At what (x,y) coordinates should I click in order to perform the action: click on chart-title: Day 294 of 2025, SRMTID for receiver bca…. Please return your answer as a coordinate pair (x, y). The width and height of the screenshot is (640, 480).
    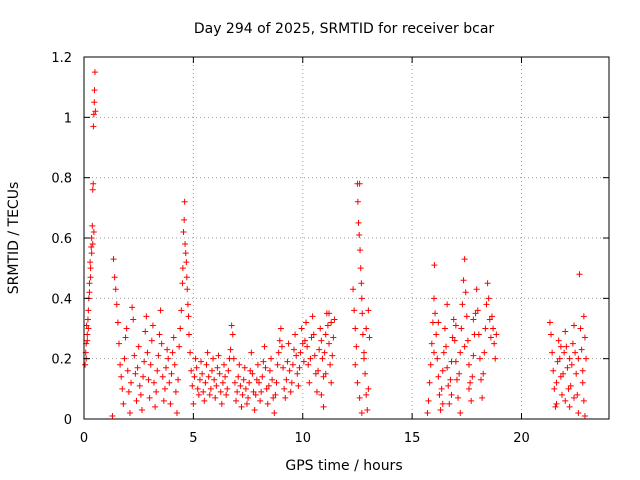
    Looking at the image, I should click on (344, 29).